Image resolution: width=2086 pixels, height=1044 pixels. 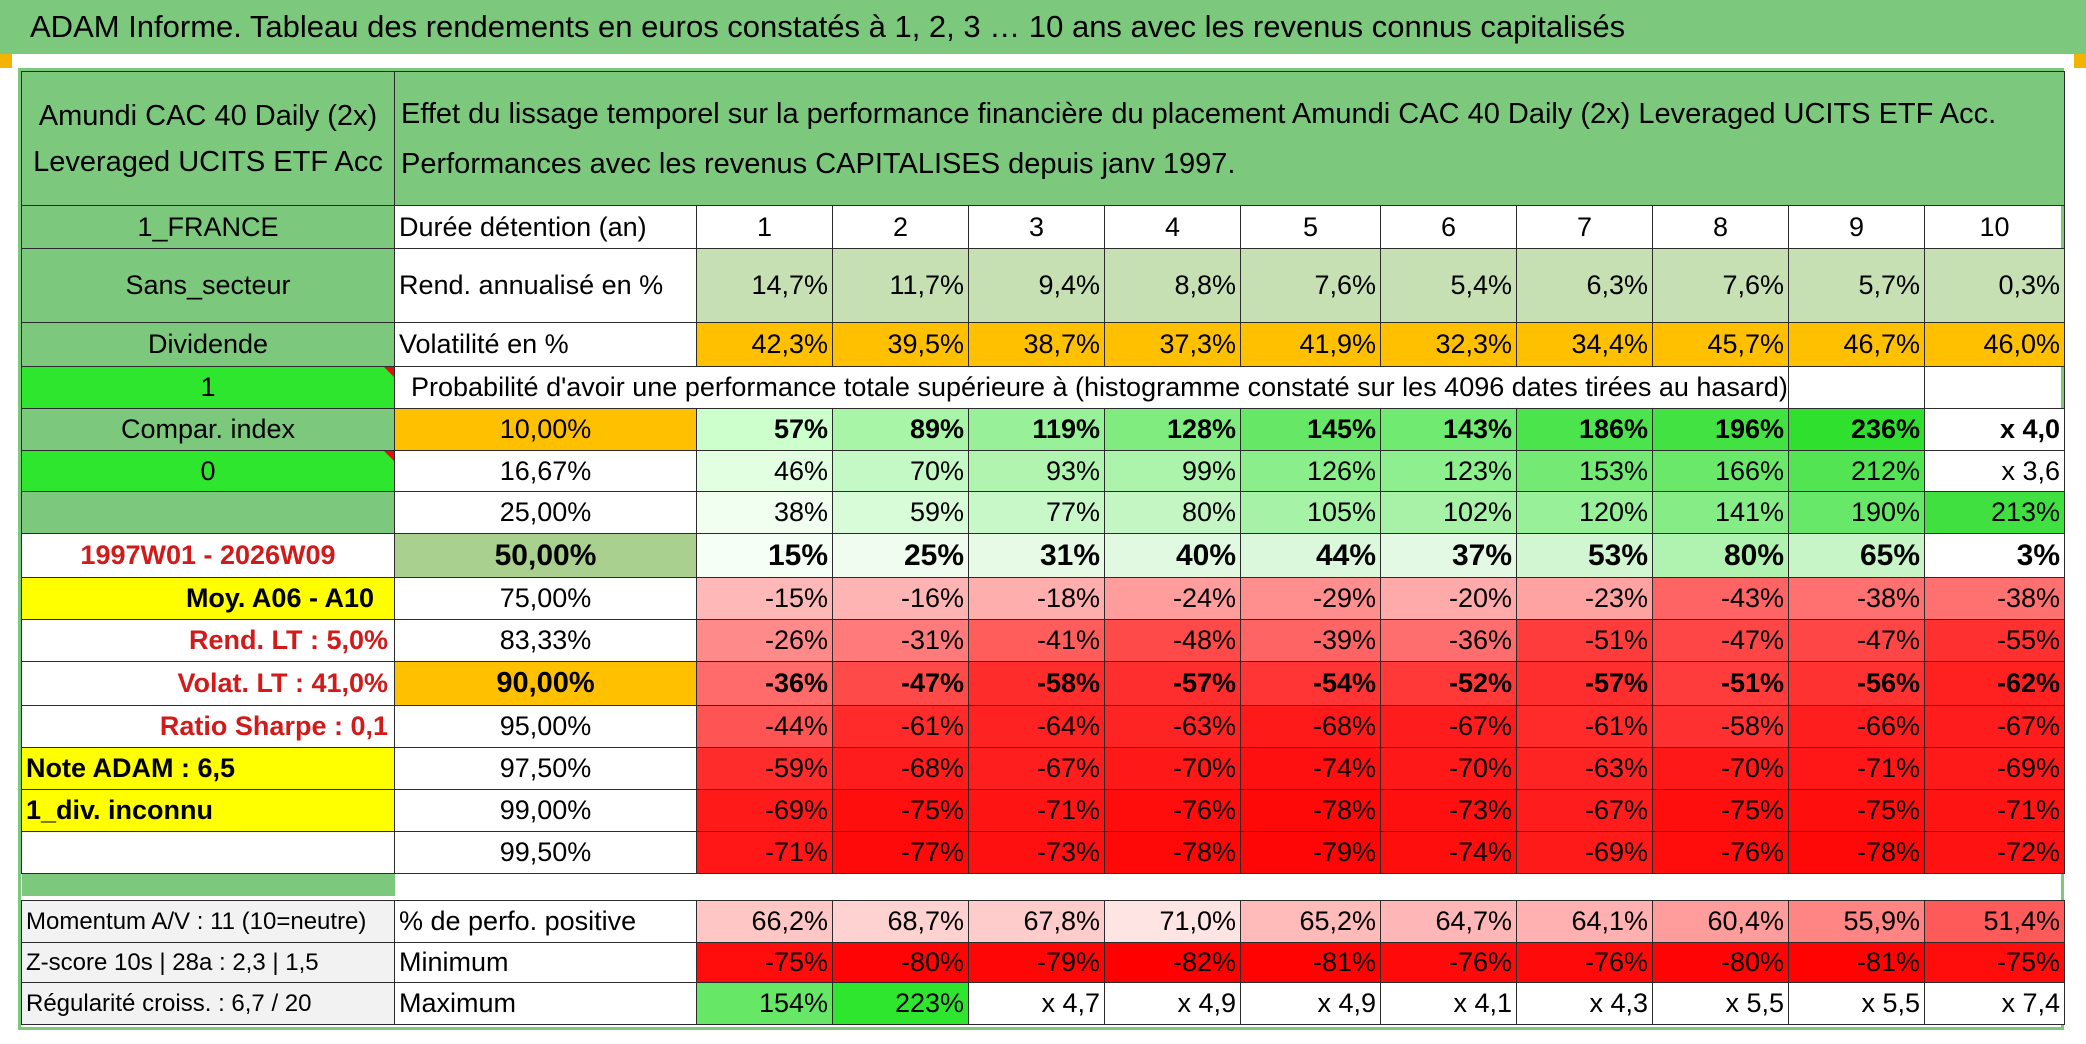 I want to click on quantile-cell: 53%, so click(x=1584, y=555).